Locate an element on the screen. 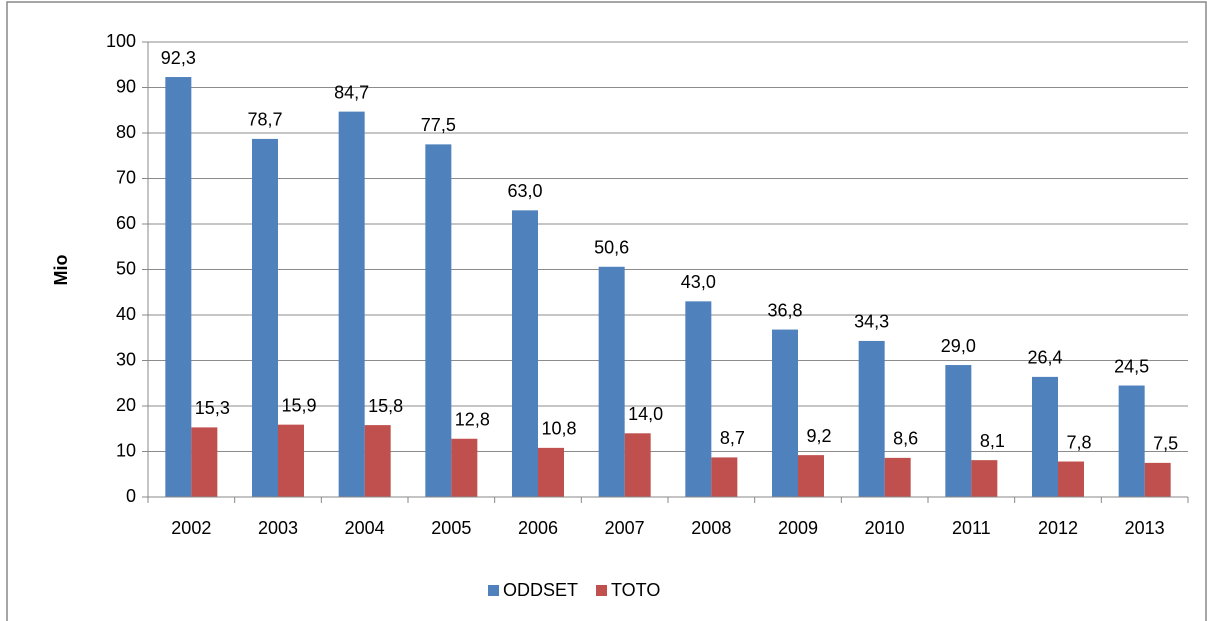 This screenshot has height=621, width=1207. data-label: 8,6 is located at coordinates (905, 439).